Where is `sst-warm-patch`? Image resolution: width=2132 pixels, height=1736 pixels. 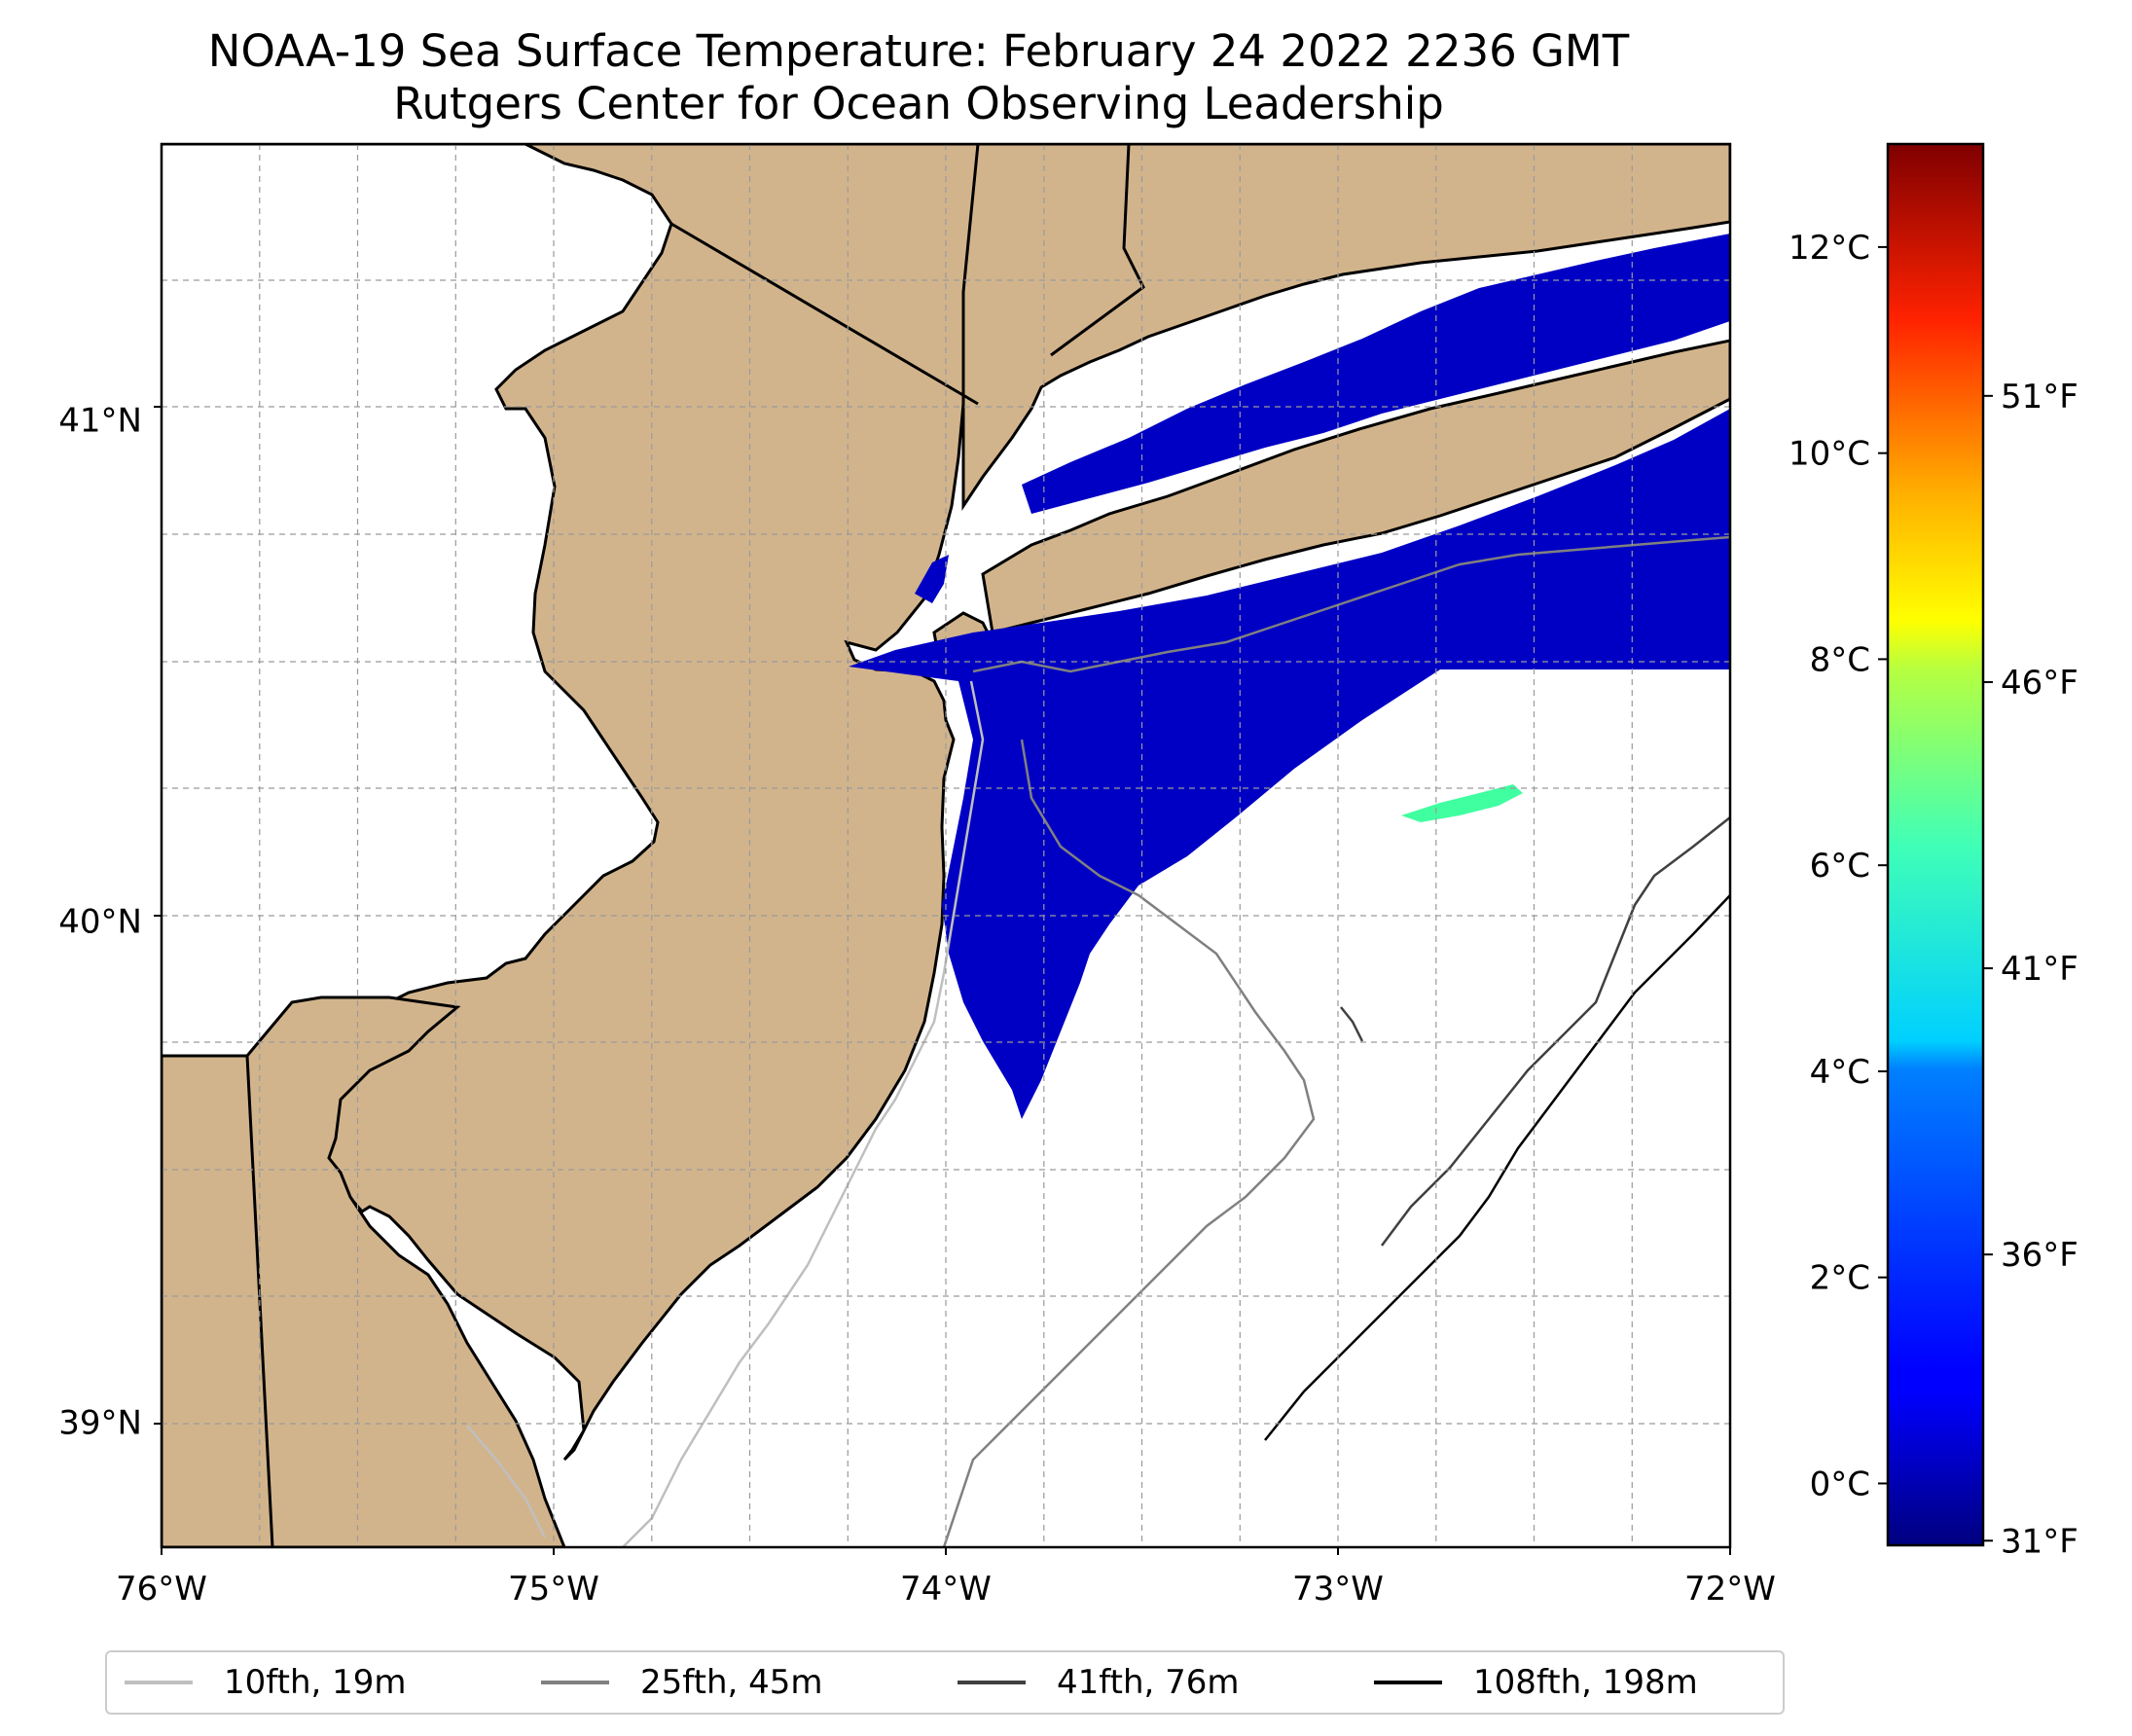 sst-warm-patch is located at coordinates (1462, 803).